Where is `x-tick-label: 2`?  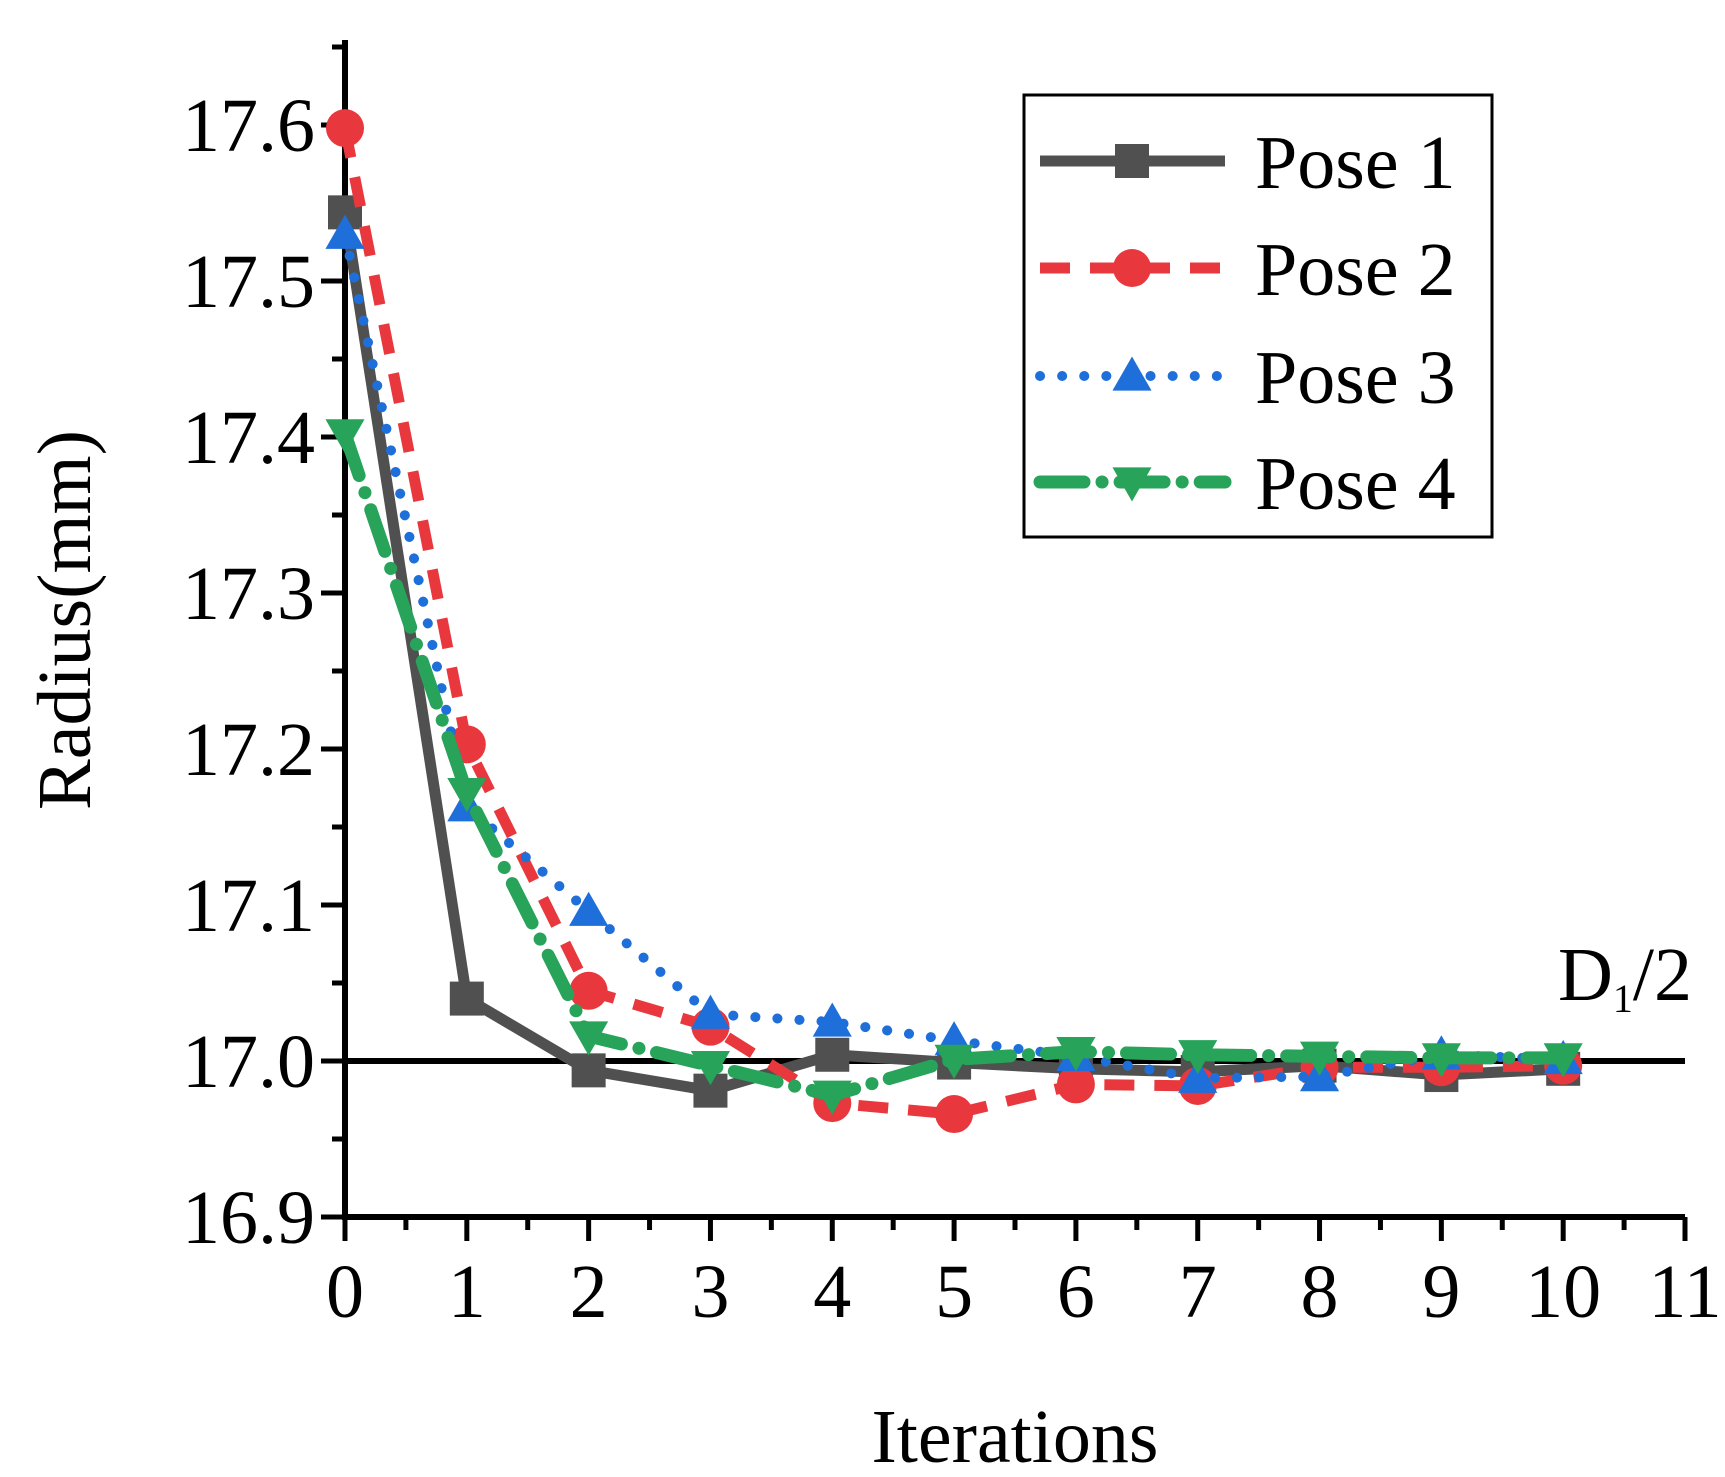 x-tick-label: 2 is located at coordinates (589, 1292).